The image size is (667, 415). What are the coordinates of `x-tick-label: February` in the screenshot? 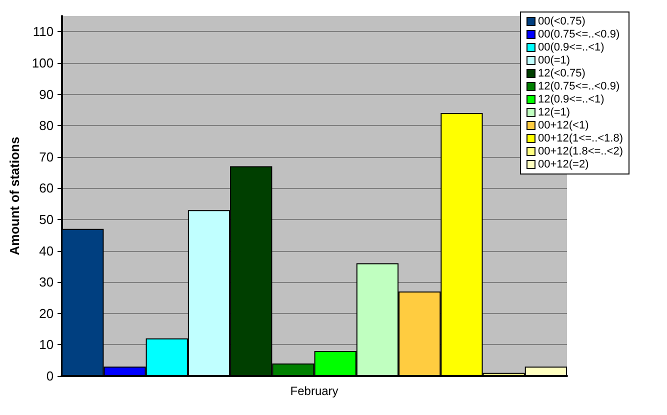 It's located at (314, 391).